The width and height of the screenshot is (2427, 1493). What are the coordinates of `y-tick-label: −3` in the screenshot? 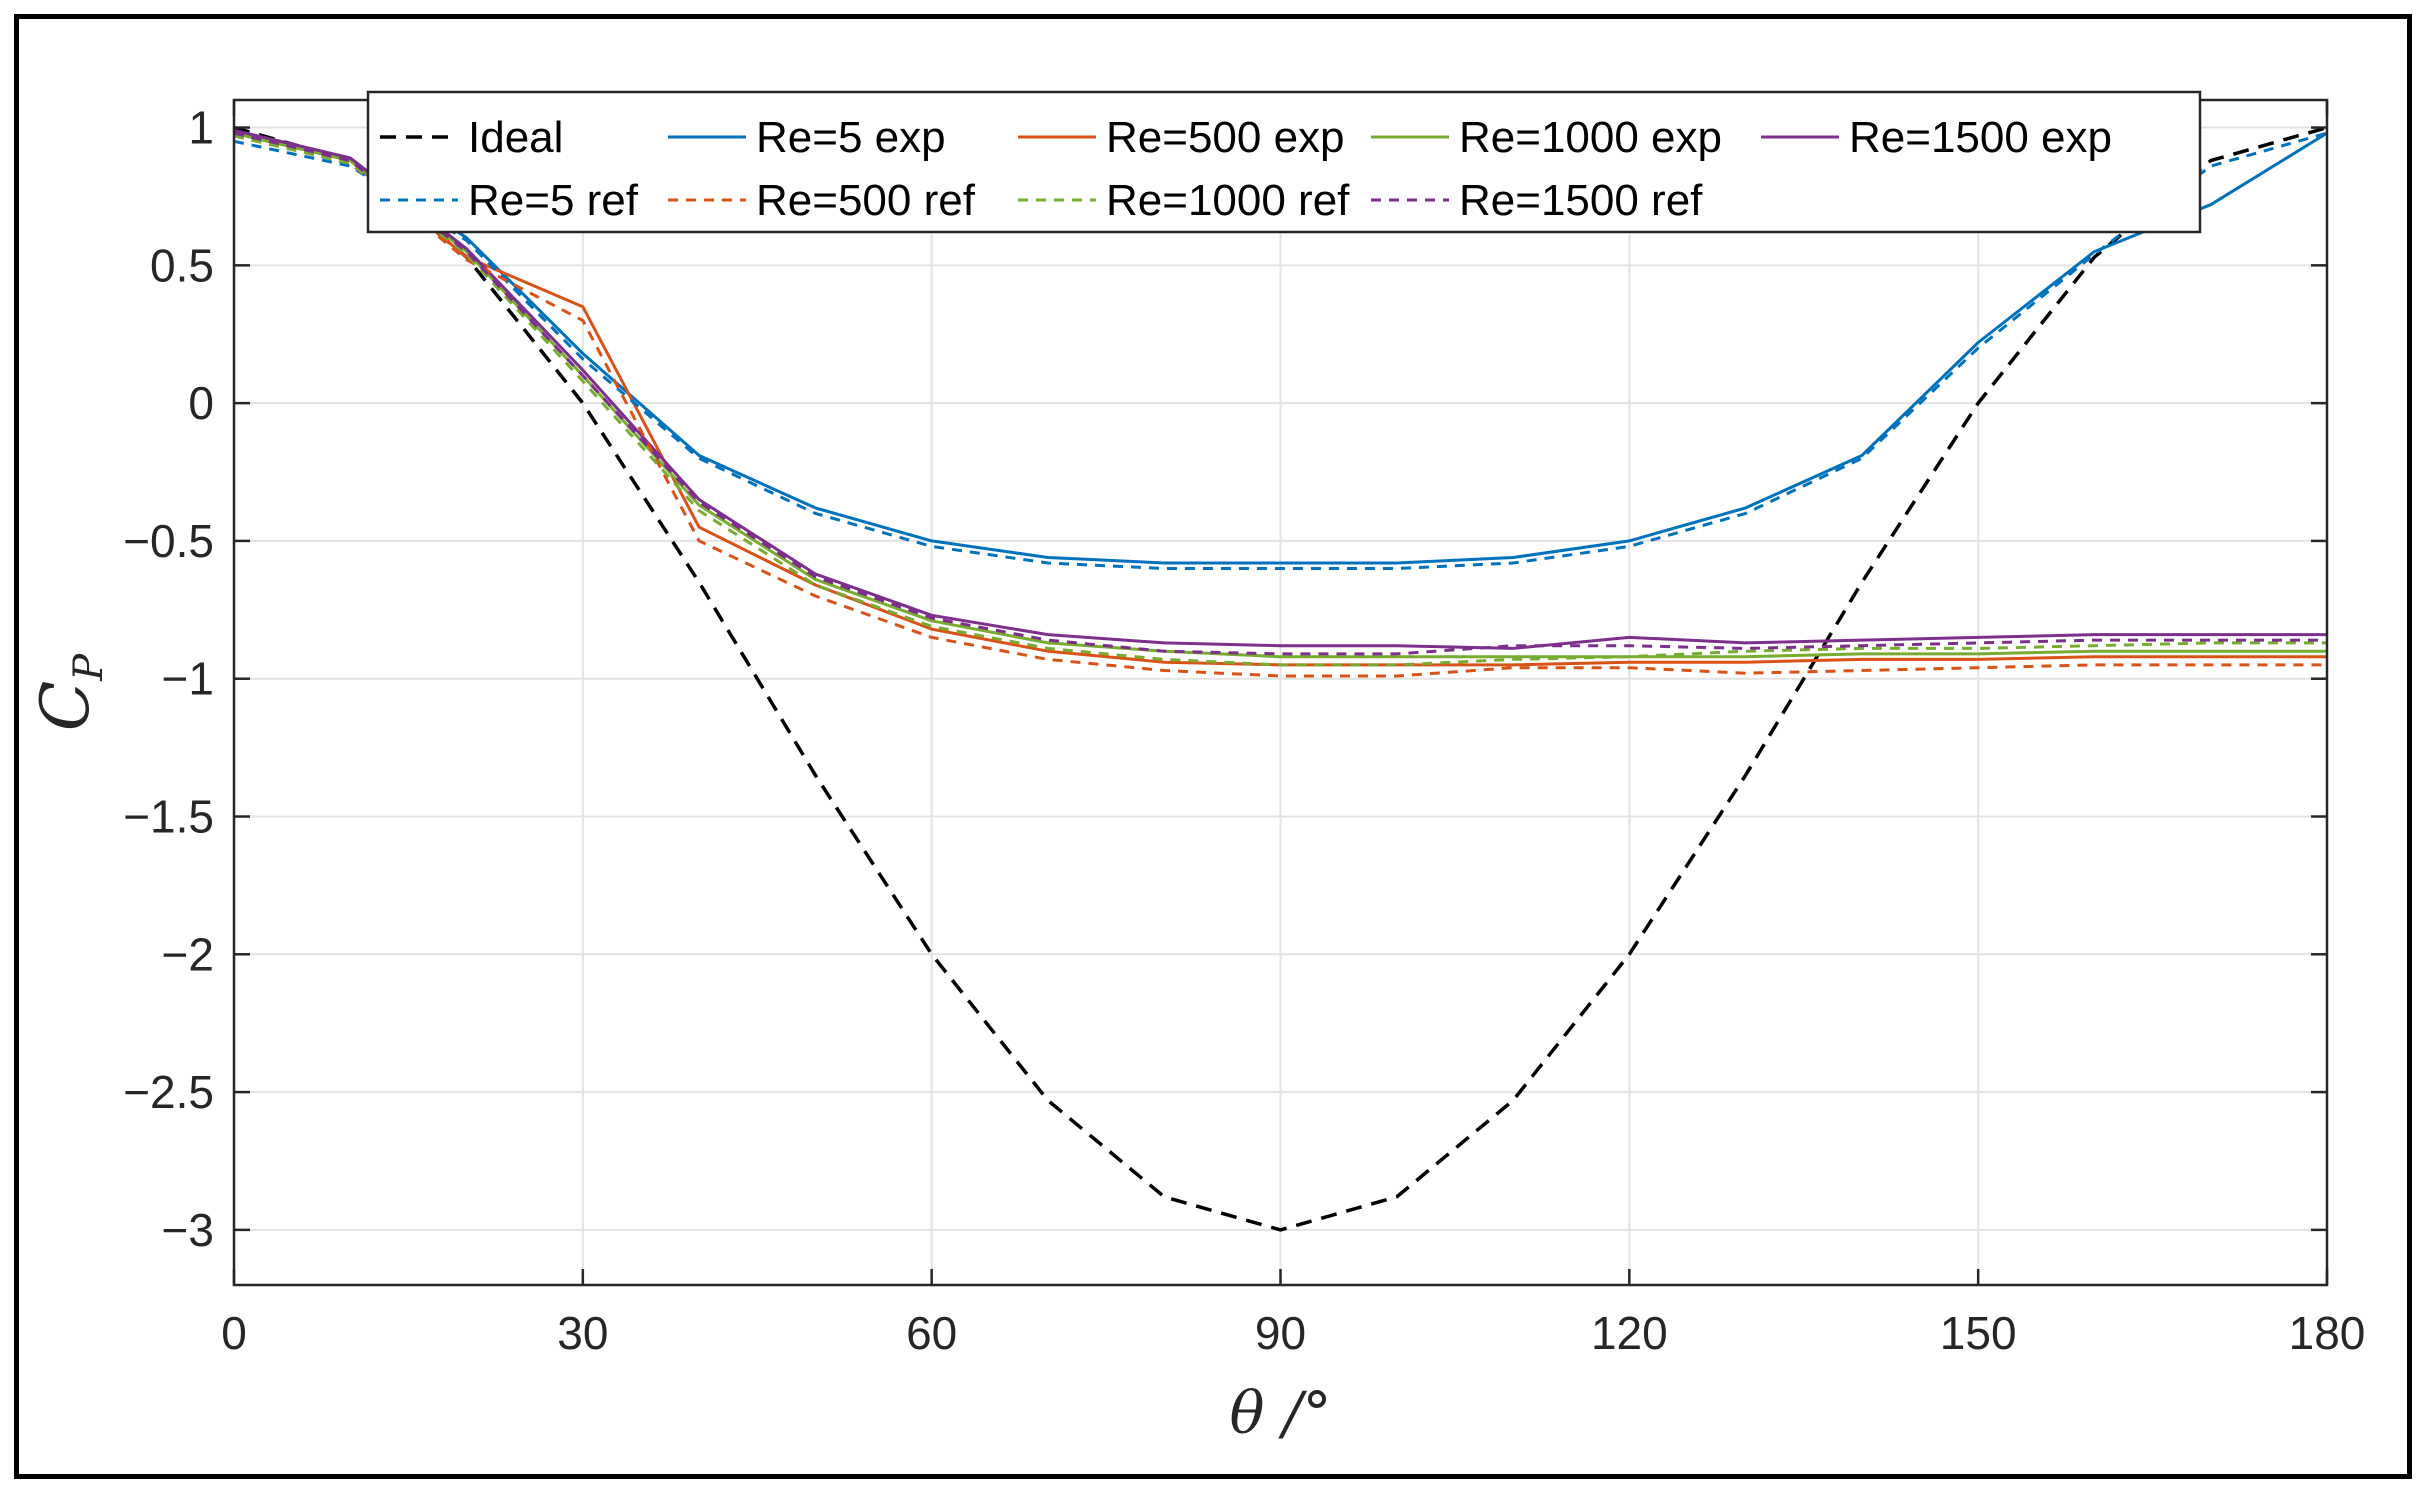 It's located at (188, 1230).